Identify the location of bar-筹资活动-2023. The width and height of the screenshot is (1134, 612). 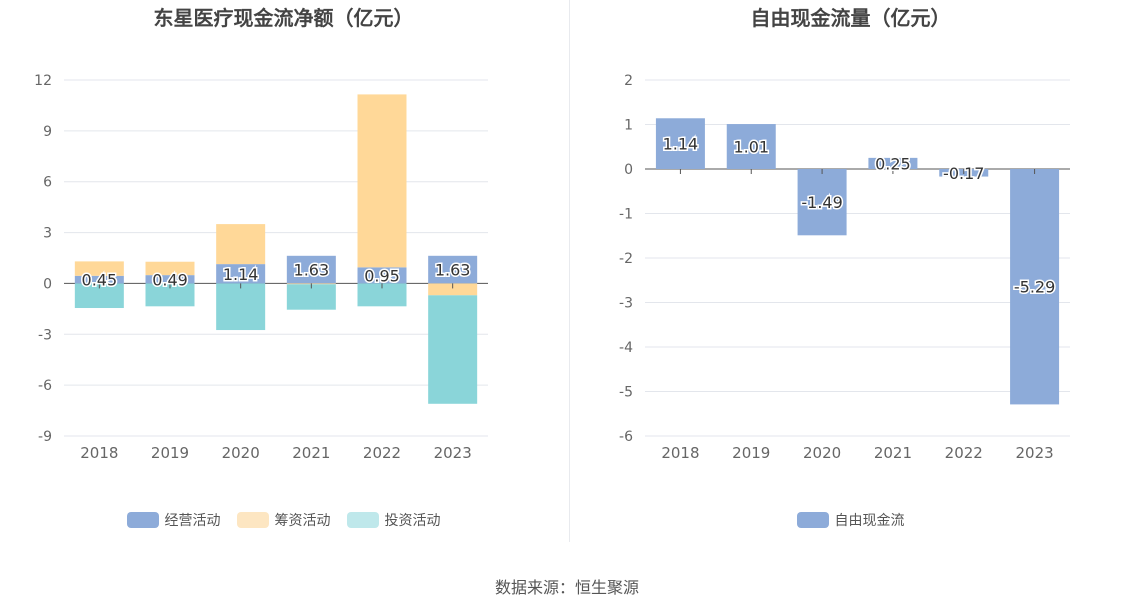
(453, 289).